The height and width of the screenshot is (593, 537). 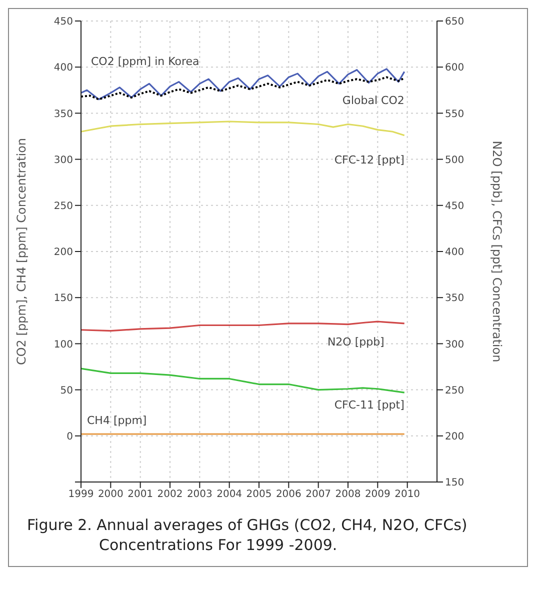 I want to click on x-tick-label: 2009, so click(x=377, y=494).